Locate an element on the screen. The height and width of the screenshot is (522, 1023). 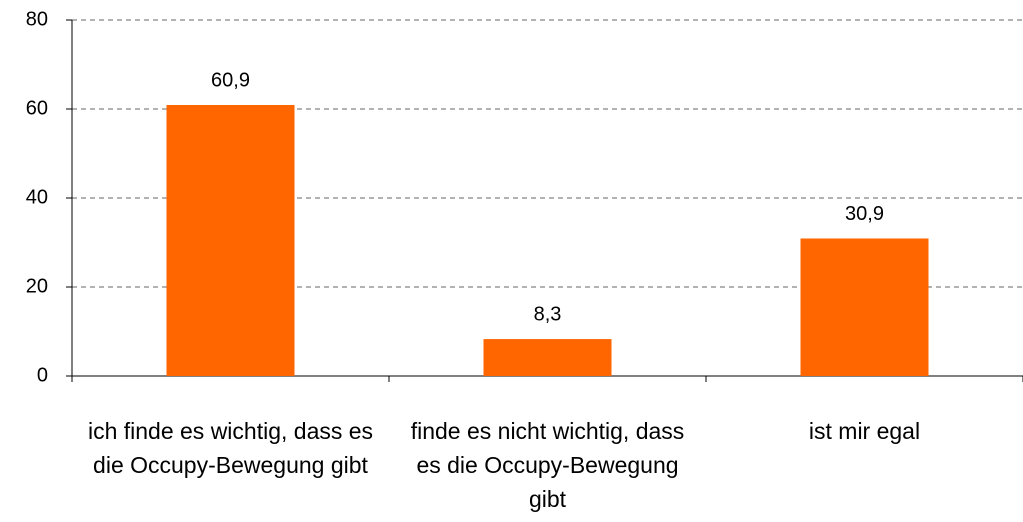
y-tick-label: 20 is located at coordinates (37, 286).